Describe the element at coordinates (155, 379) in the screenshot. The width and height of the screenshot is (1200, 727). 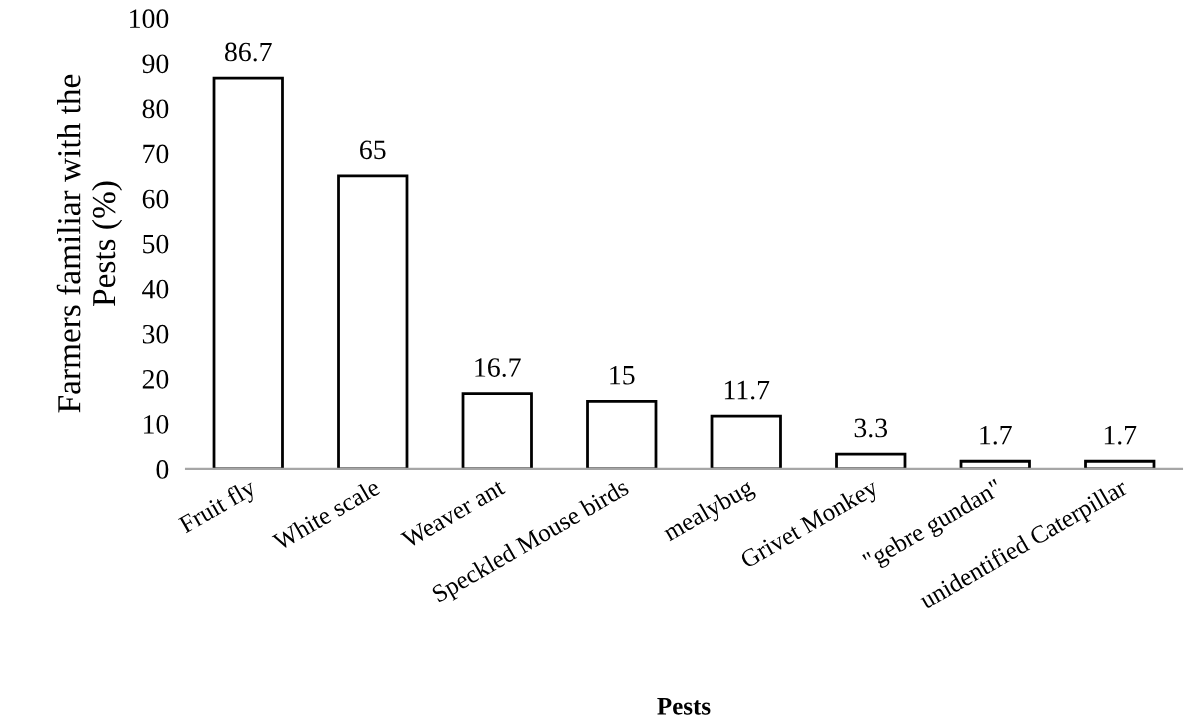
I see `y-tick-label: 20` at that location.